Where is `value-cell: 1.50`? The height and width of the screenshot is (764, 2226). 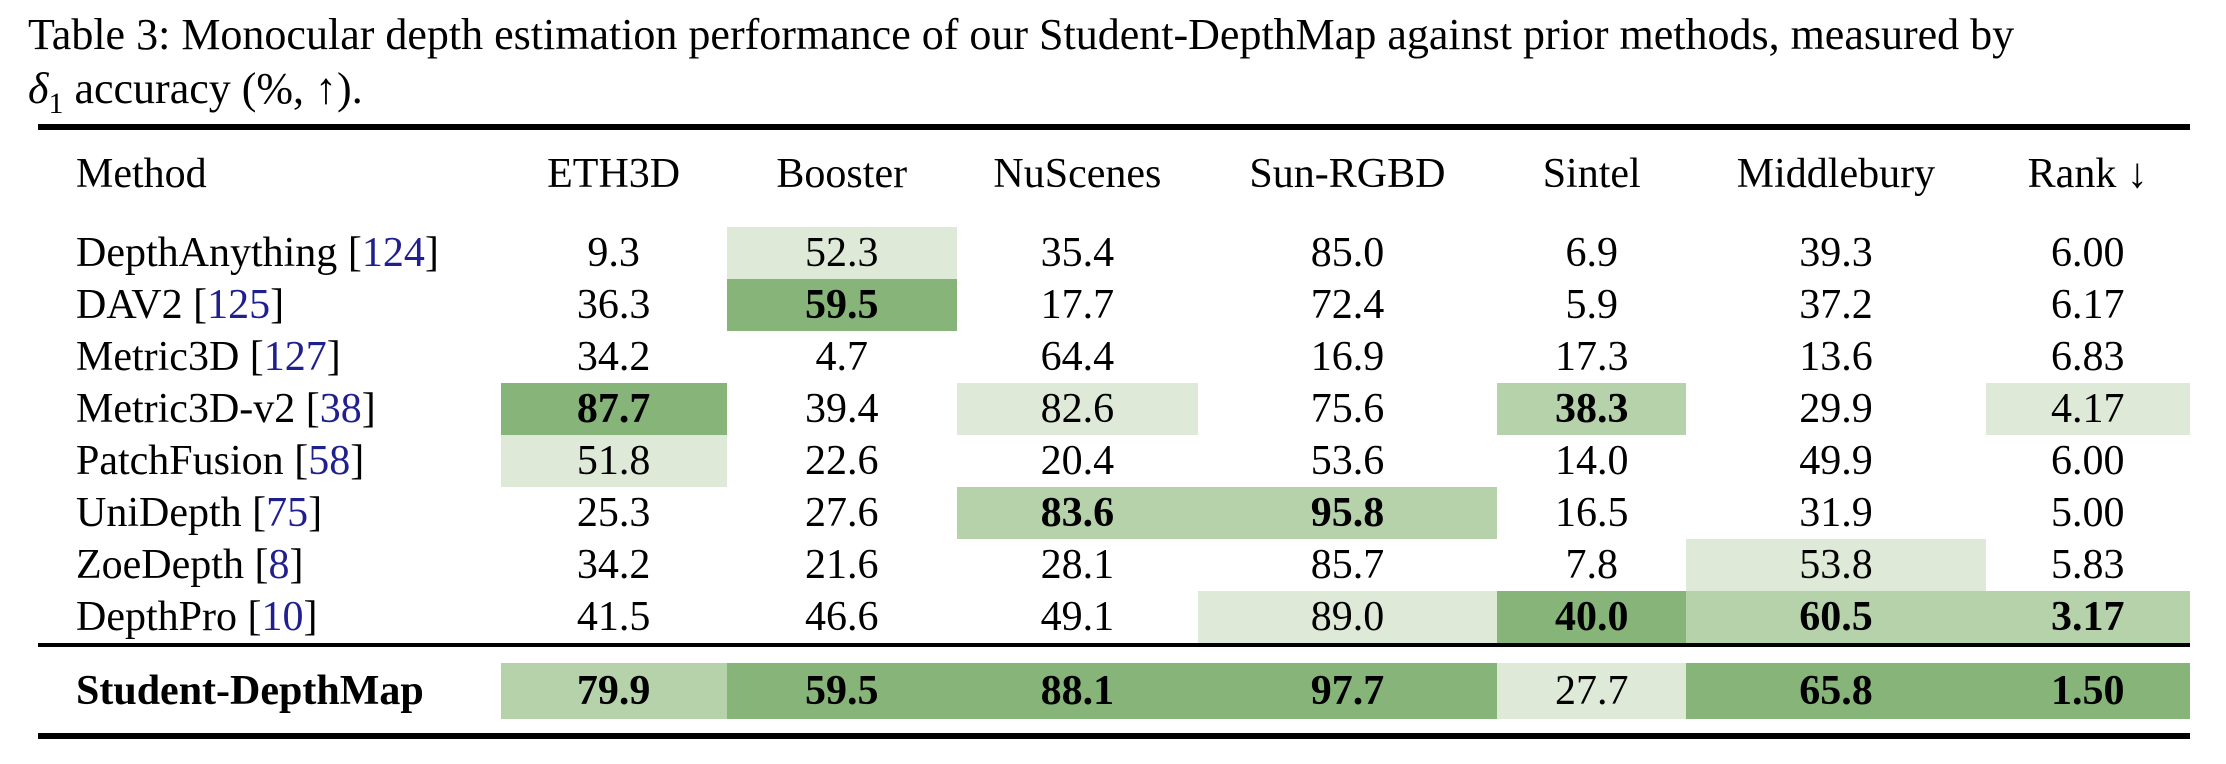
value-cell: 1.50 is located at coordinates (2087, 689).